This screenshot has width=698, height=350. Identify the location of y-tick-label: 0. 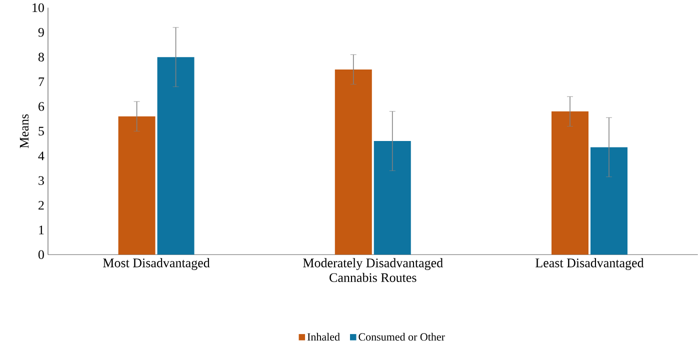
(41, 255).